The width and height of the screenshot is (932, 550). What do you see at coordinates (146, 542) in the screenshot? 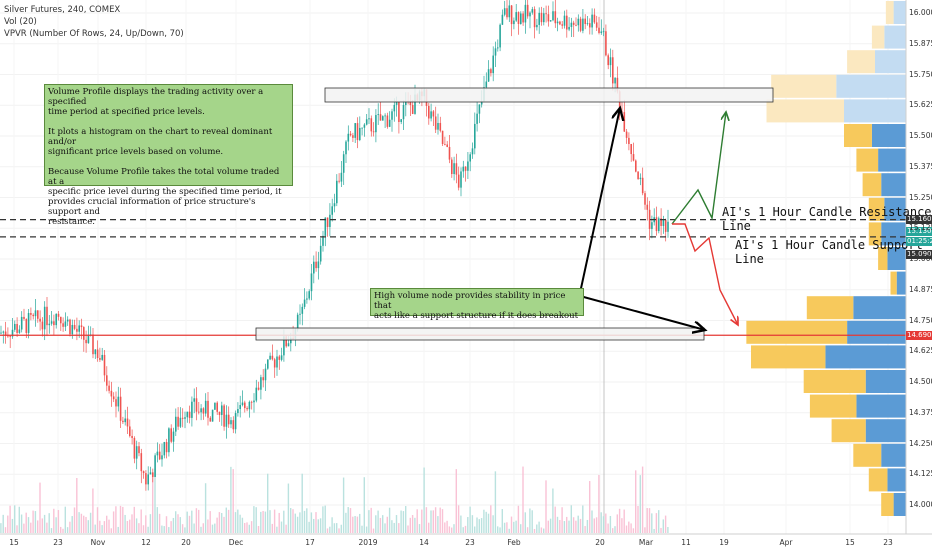
I see `x-tick-label: 12` at bounding box center [146, 542].